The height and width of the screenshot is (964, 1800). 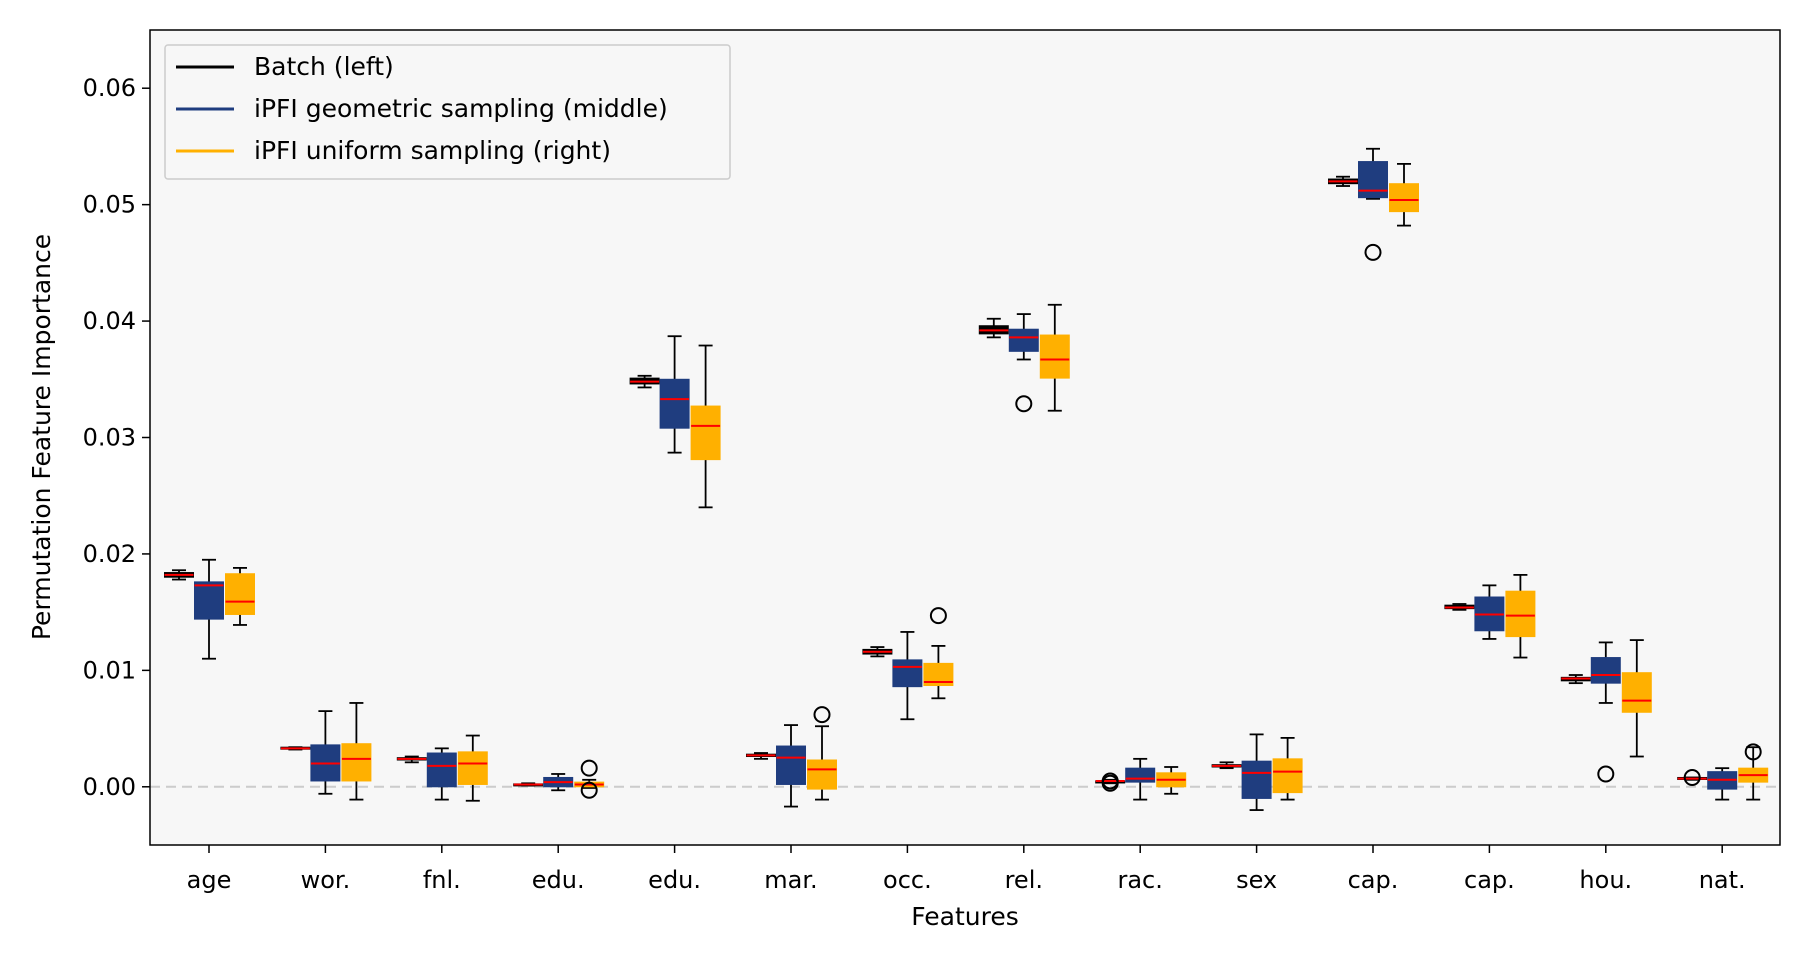 What do you see at coordinates (109, 88) in the screenshot?
I see `y-tick-label: 0.06` at bounding box center [109, 88].